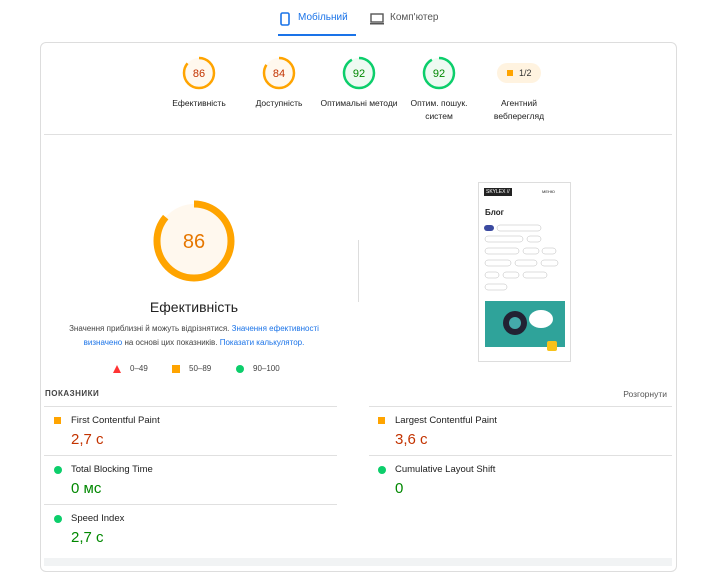  Describe the element at coordinates (194, 307) in the screenshot. I see `main-title: Ефективність` at that location.